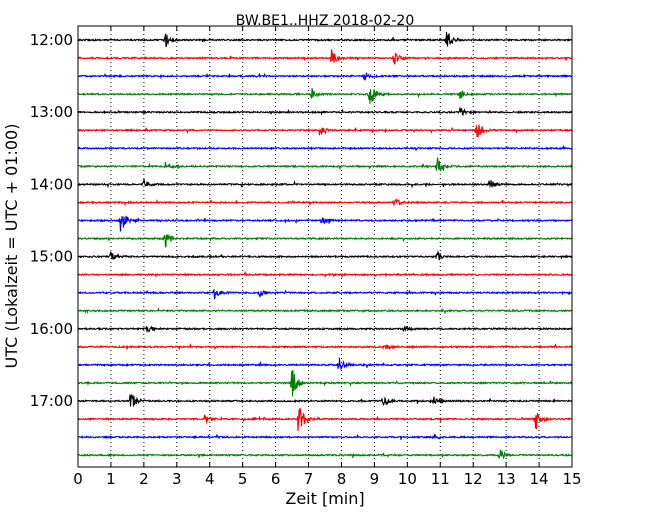  What do you see at coordinates (309, 479) in the screenshot?
I see `x-tick-label: 7` at bounding box center [309, 479].